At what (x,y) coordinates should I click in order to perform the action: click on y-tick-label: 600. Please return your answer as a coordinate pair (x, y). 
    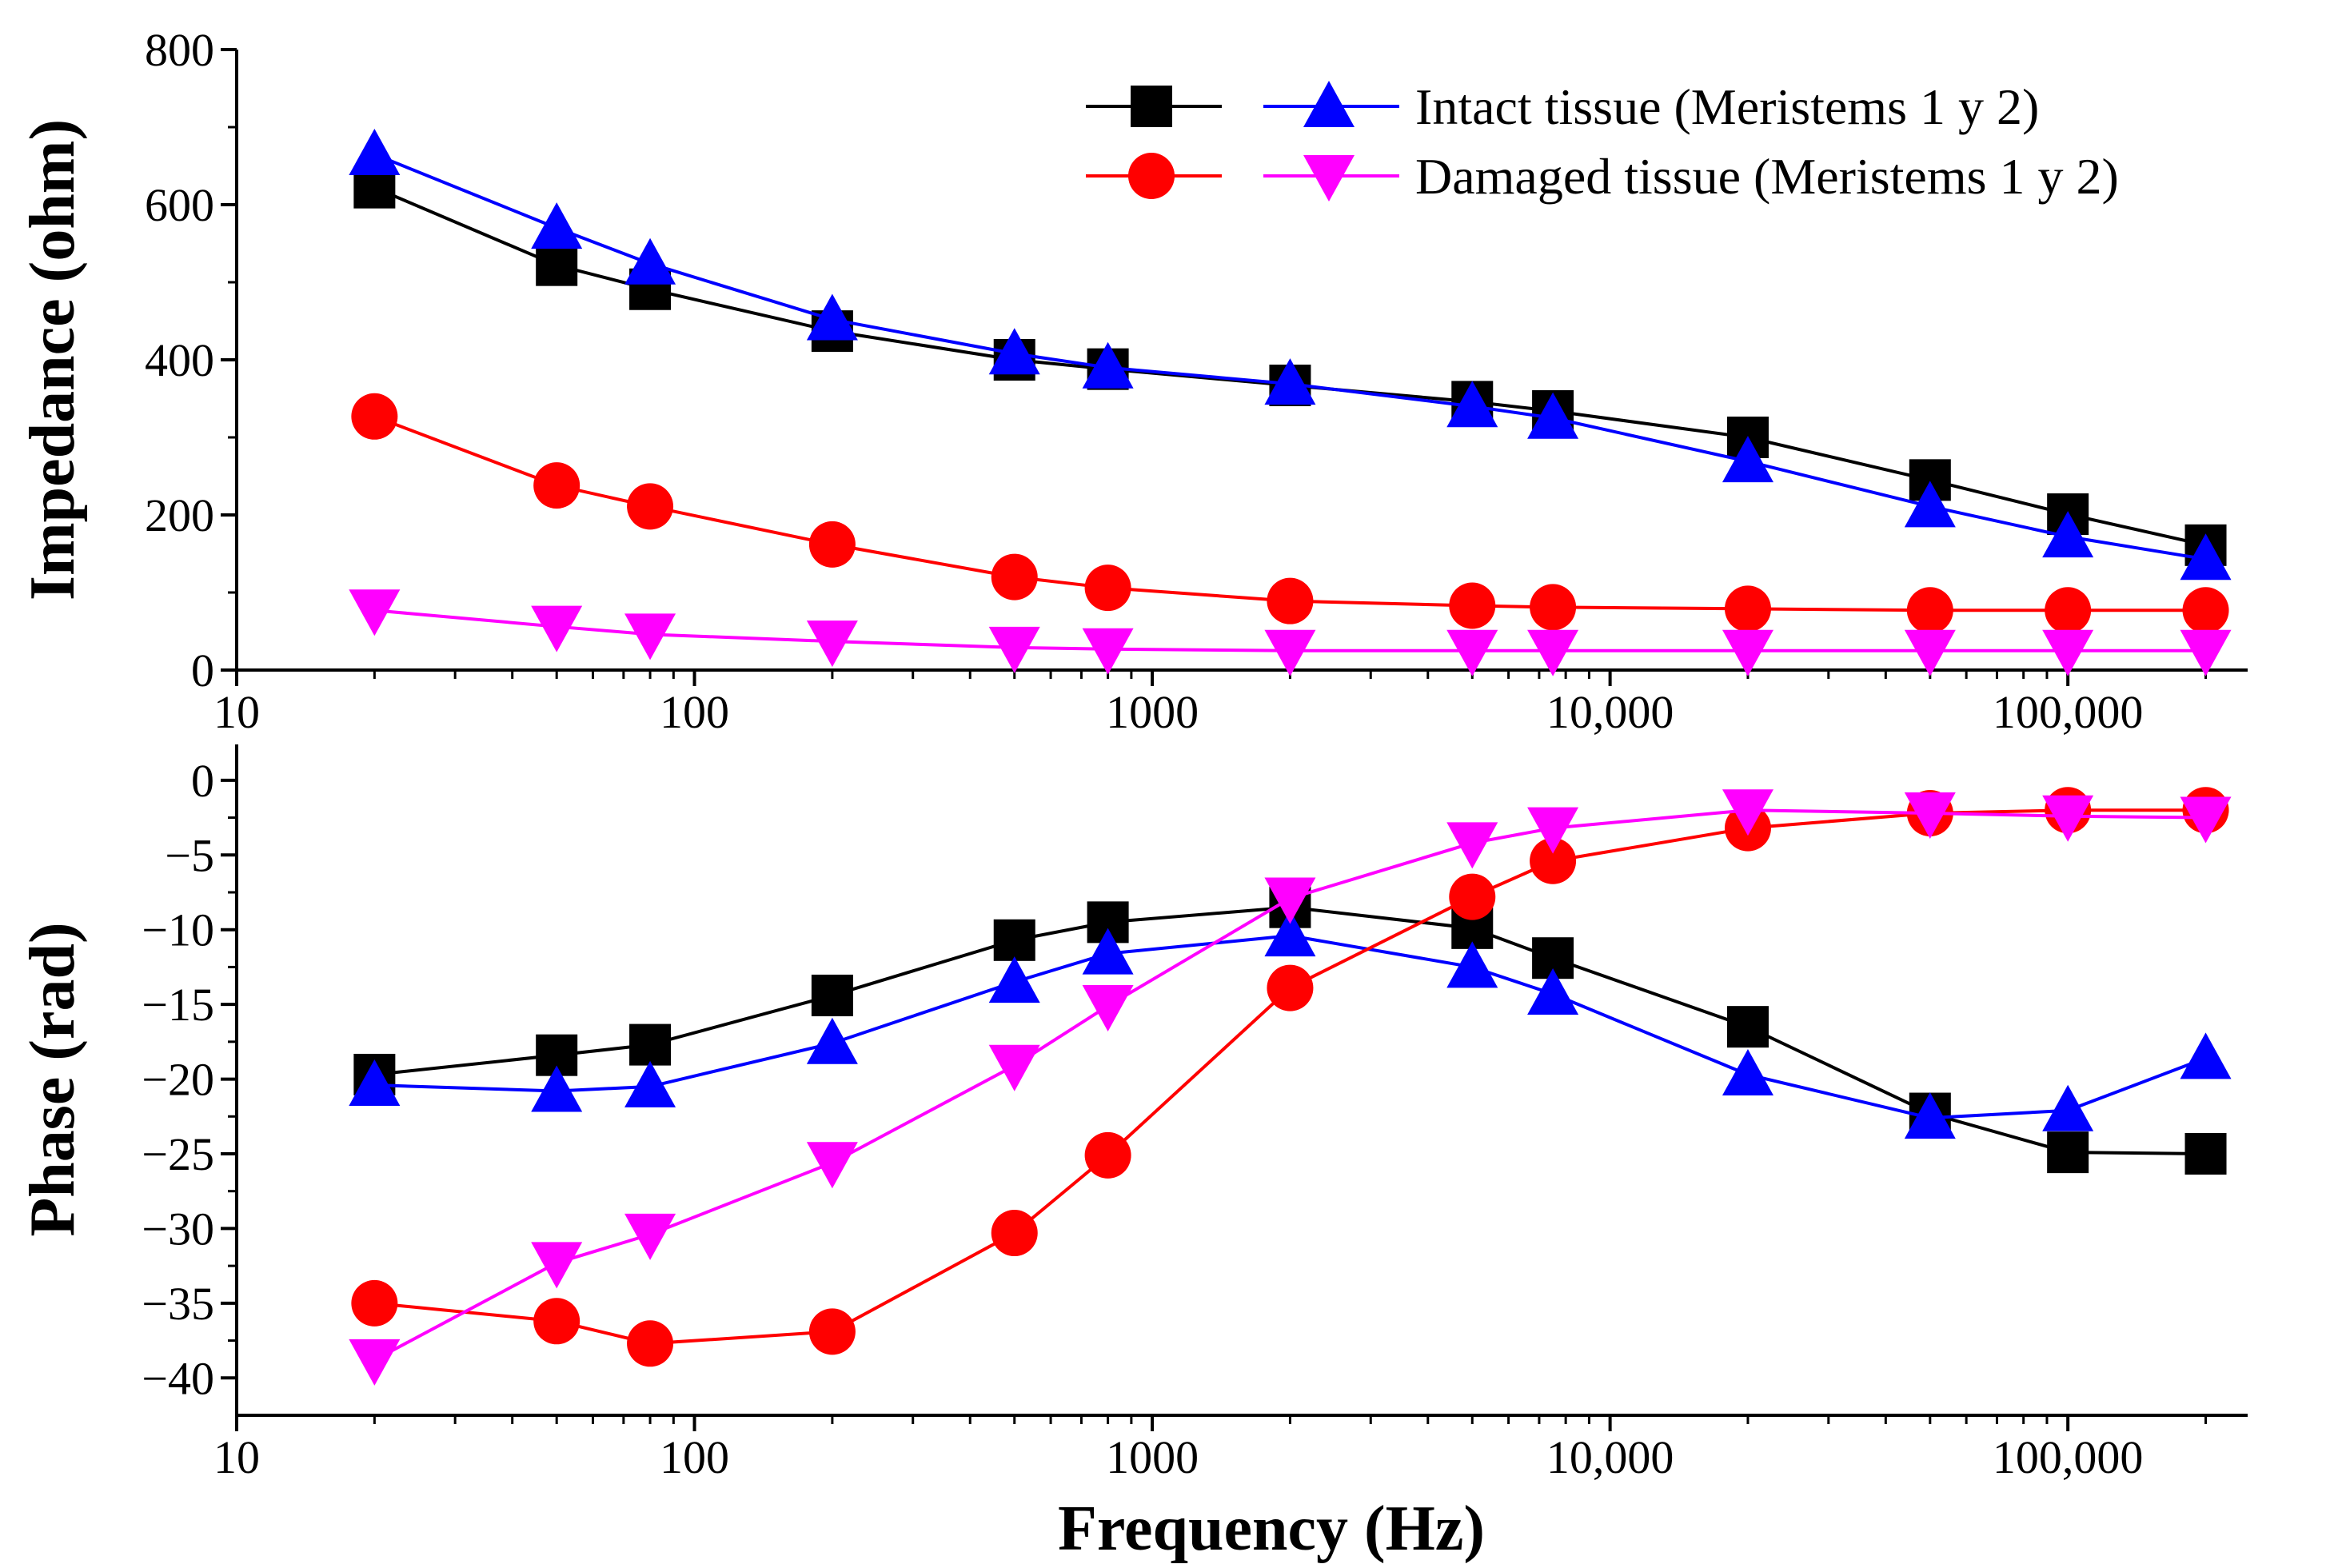
    Looking at the image, I should click on (179, 205).